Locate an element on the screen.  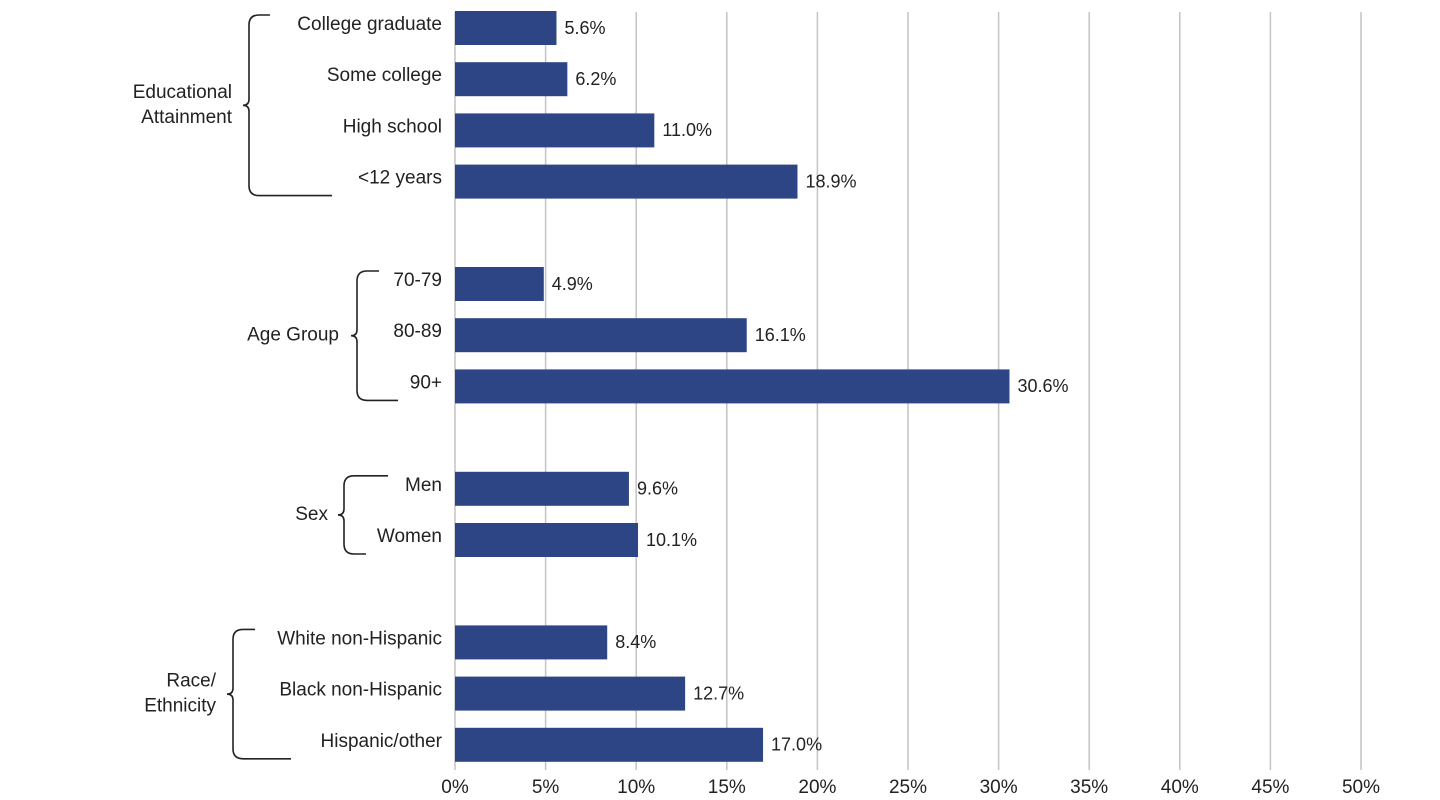
value-label: 12.7% is located at coordinates (718, 693).